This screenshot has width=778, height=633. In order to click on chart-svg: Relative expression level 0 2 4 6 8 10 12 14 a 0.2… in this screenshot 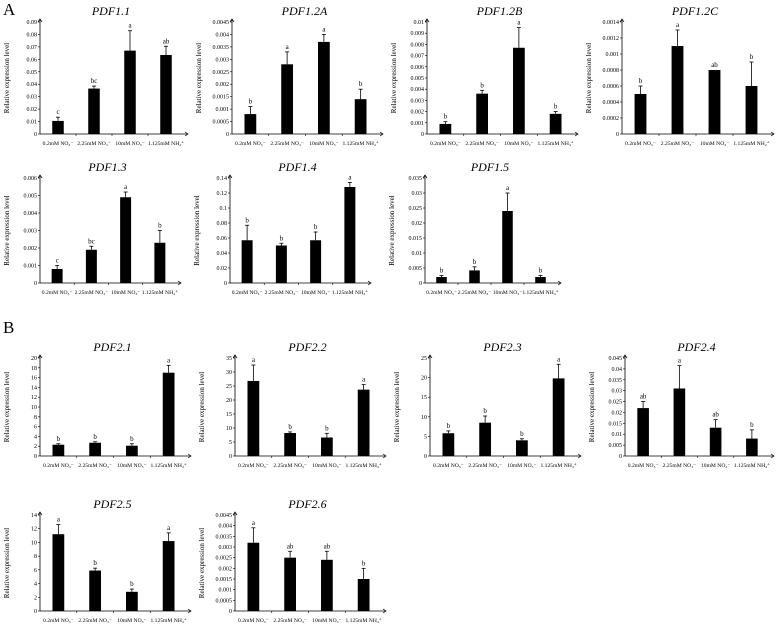, I will do `click(97, 567)`.